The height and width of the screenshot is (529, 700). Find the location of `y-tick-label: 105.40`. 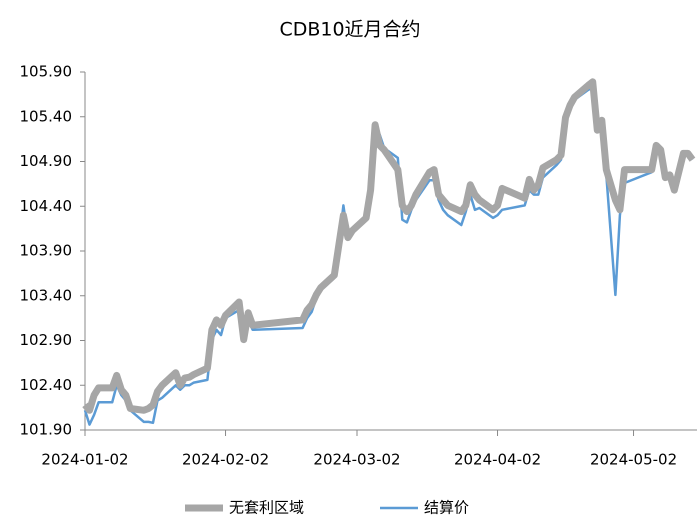

y-tick-label: 105.40 is located at coordinates (46, 116).